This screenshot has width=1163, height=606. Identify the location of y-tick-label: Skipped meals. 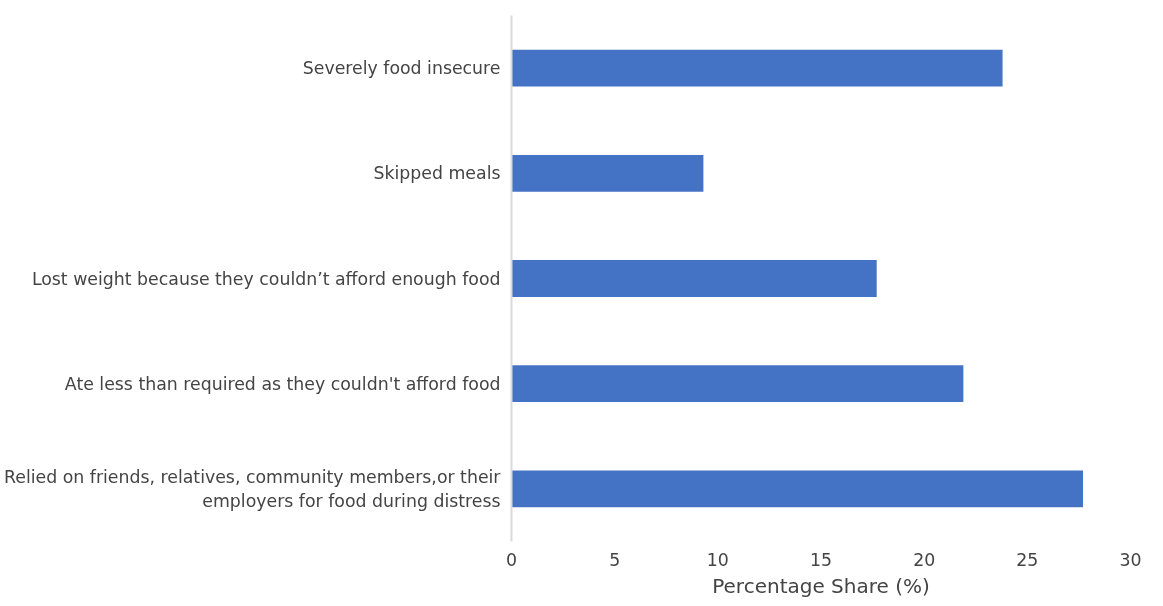
(437, 173).